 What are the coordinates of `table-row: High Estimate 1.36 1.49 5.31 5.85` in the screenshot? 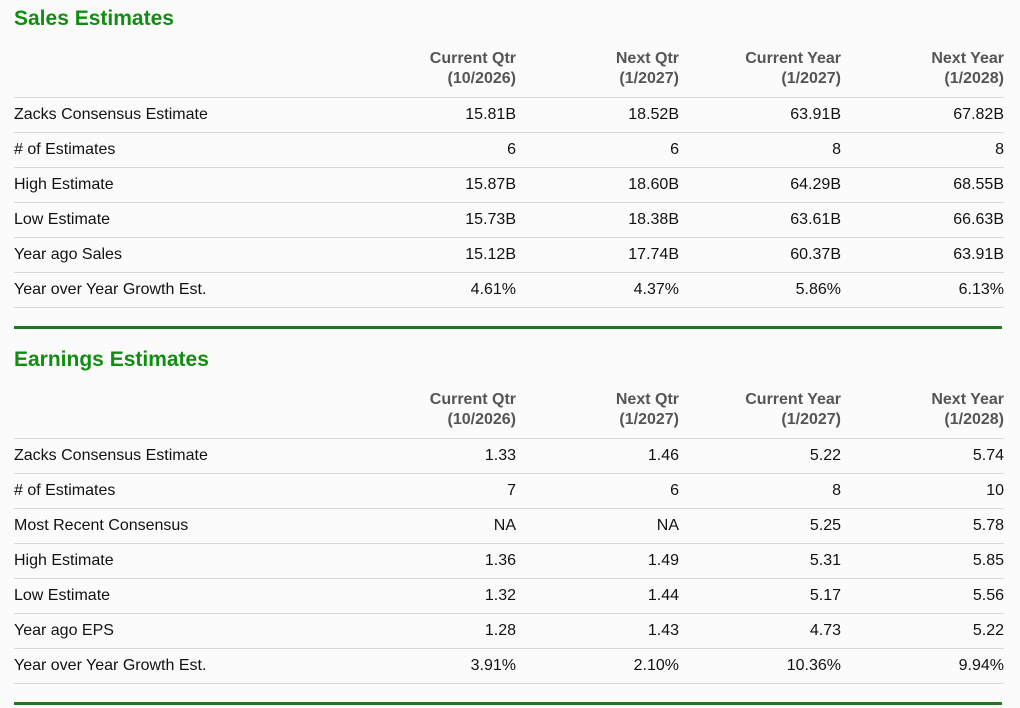 It's located at (509, 561).